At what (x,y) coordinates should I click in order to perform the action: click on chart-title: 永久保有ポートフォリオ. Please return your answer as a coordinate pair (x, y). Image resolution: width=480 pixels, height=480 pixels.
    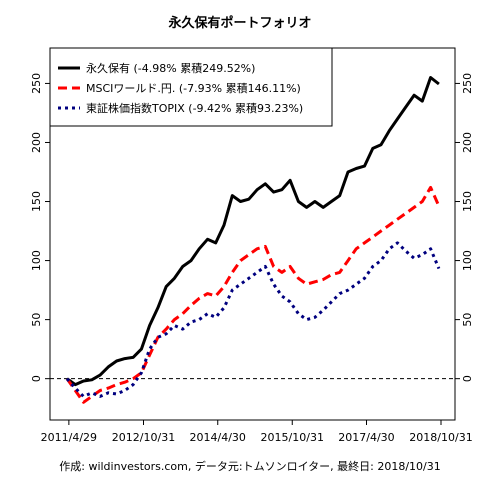
    Looking at the image, I should click on (239, 23).